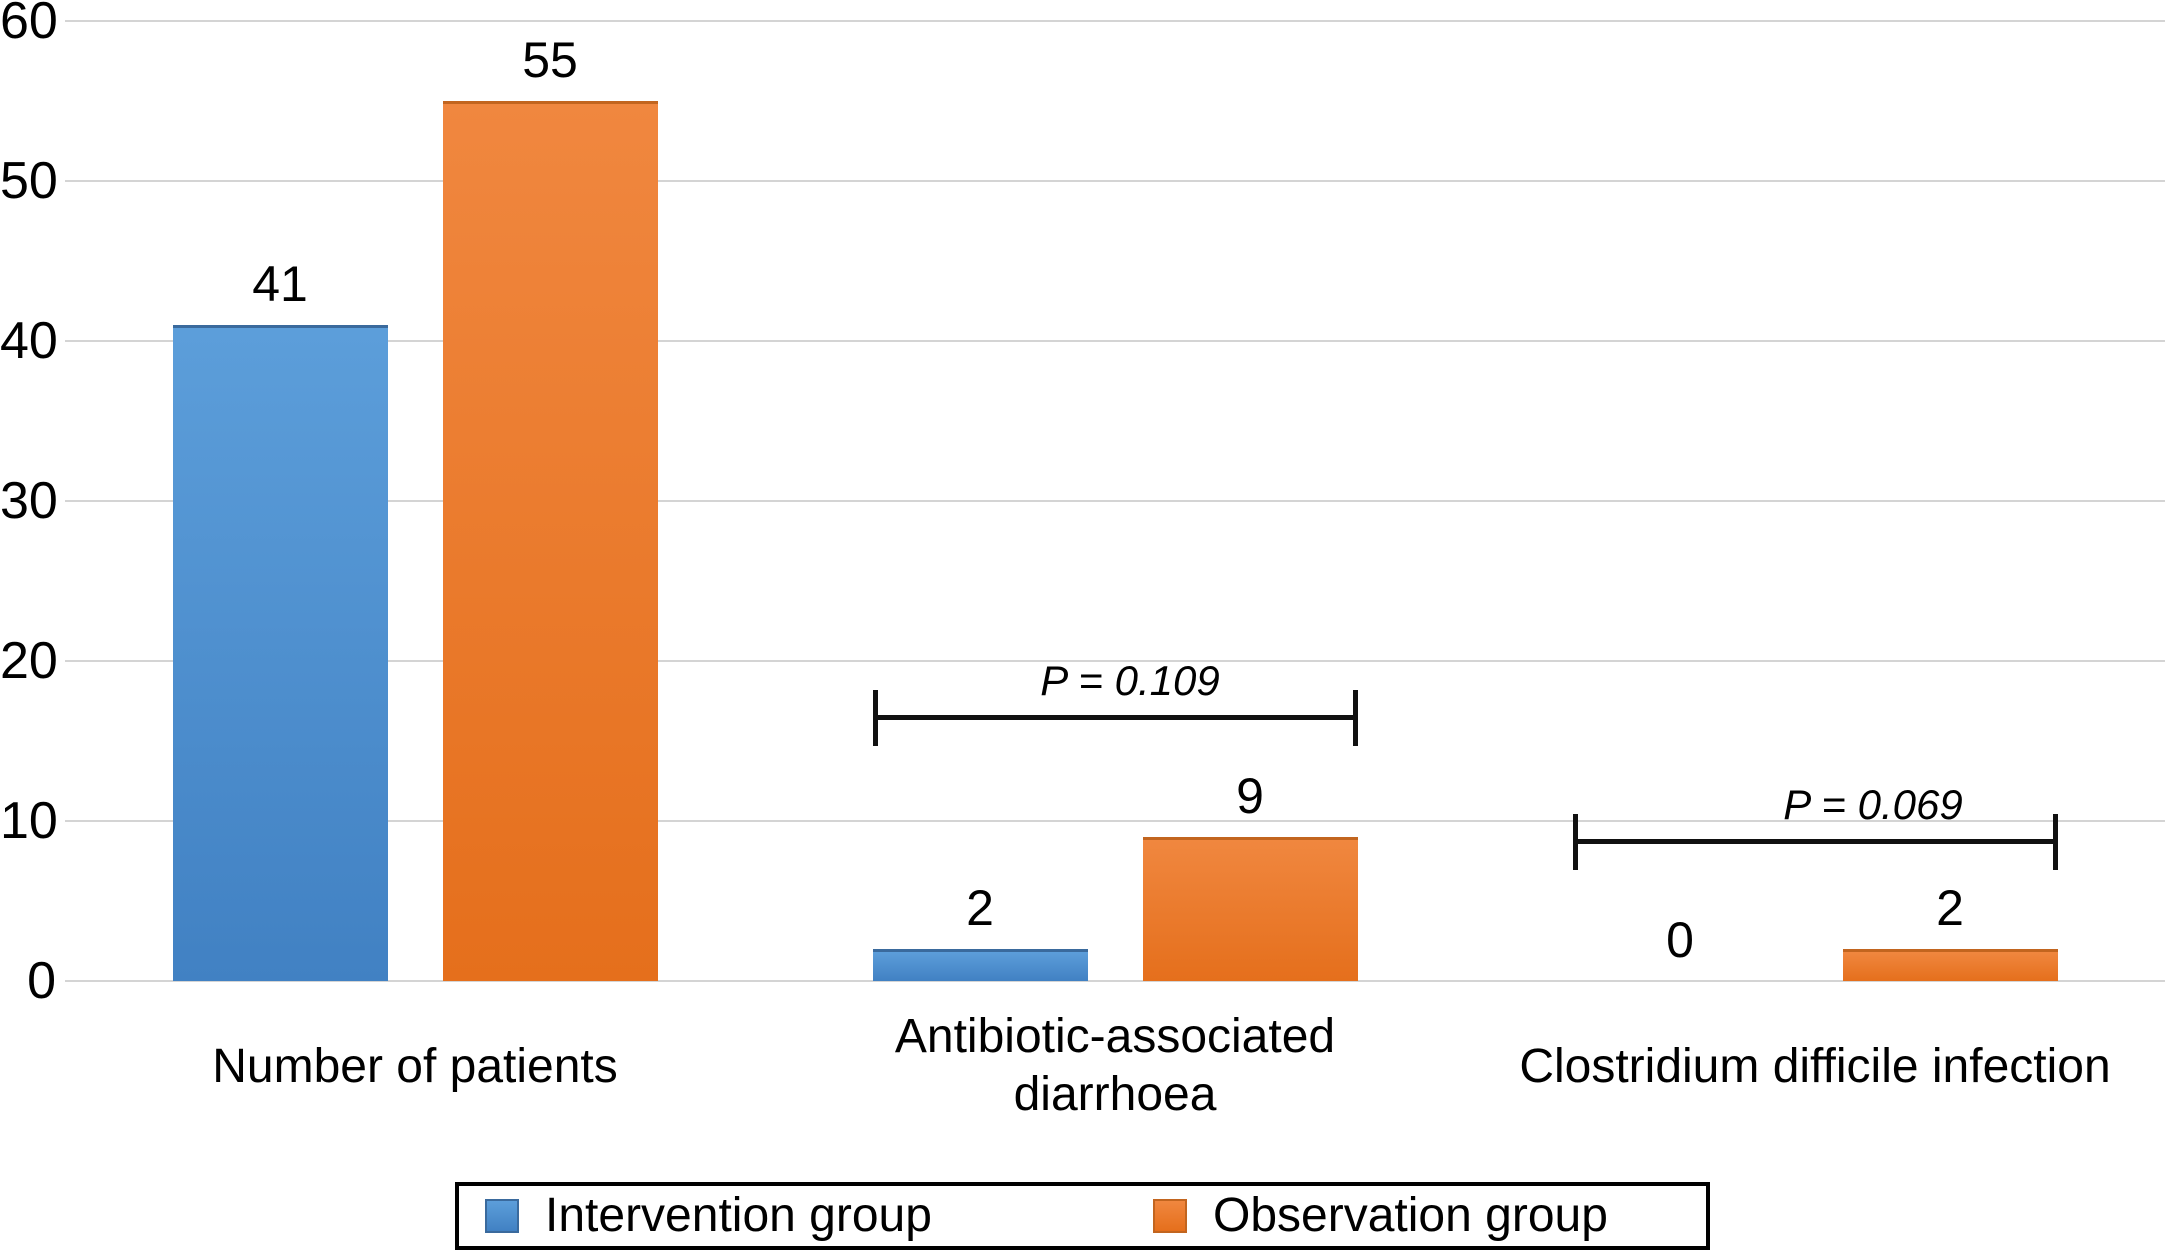  What do you see at coordinates (738, 1215) in the screenshot?
I see `legend-label-intervention: Intervention group` at bounding box center [738, 1215].